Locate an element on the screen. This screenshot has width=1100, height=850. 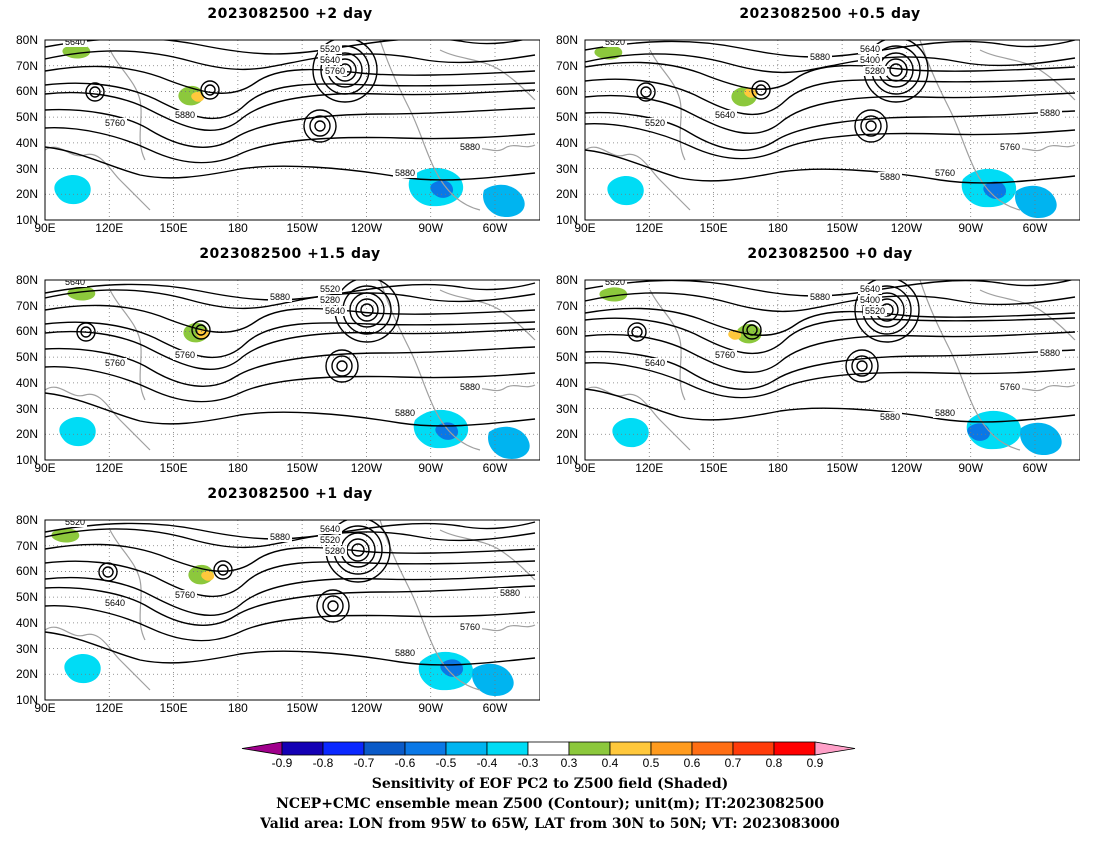
colorbar-tick-label: 0.5 is located at coordinates (651, 762).